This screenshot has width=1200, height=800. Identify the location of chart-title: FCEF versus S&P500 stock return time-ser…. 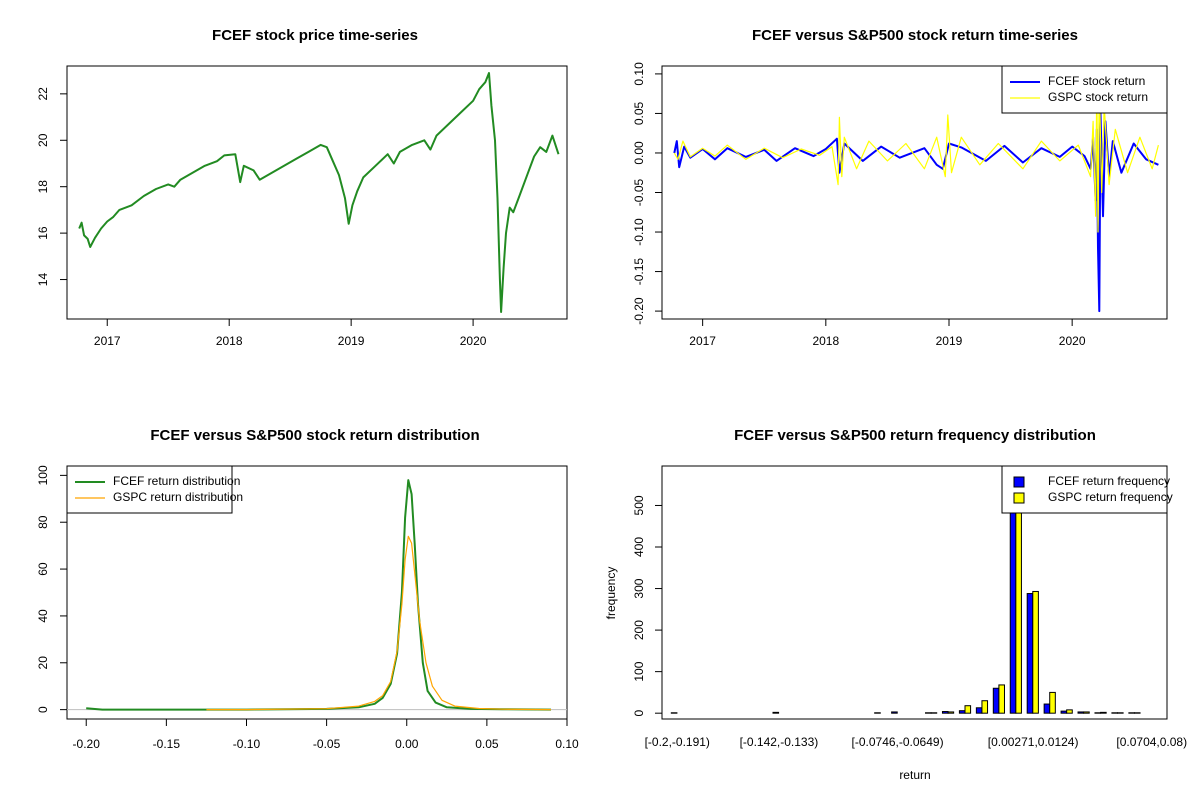
(915, 35).